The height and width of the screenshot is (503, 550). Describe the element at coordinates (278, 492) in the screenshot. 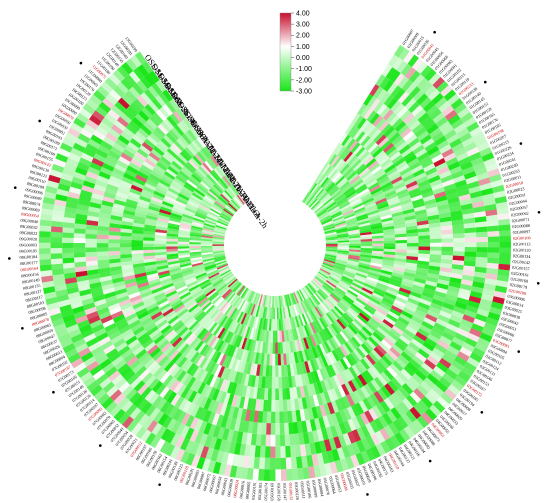

I see `gene-label: 05G00158` at that location.